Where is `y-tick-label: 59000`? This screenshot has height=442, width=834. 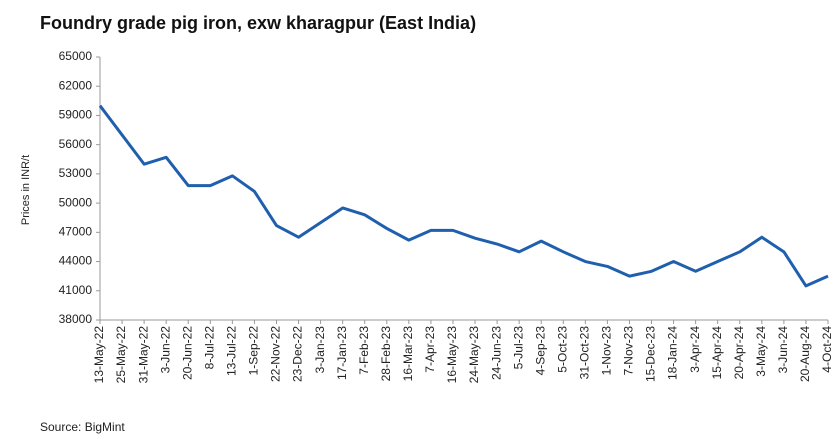
y-tick-label: 59000 is located at coordinates (76, 115).